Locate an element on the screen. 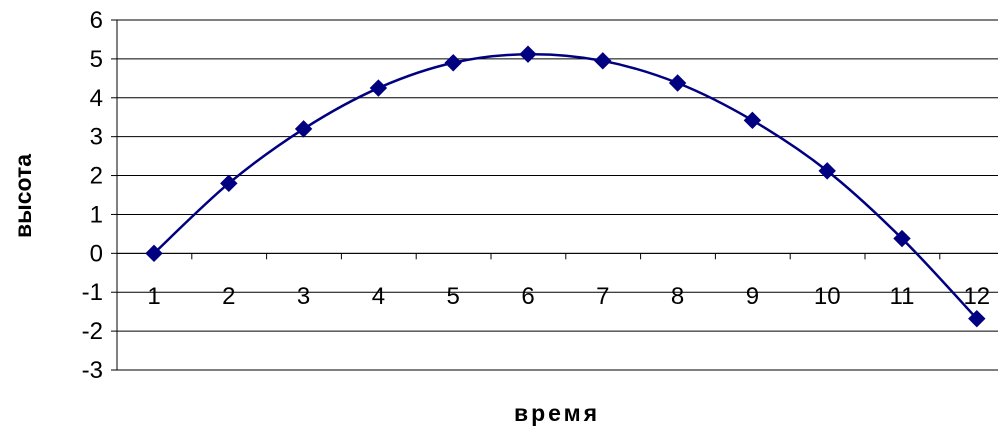  y-tick-label: 4 is located at coordinates (96, 98).